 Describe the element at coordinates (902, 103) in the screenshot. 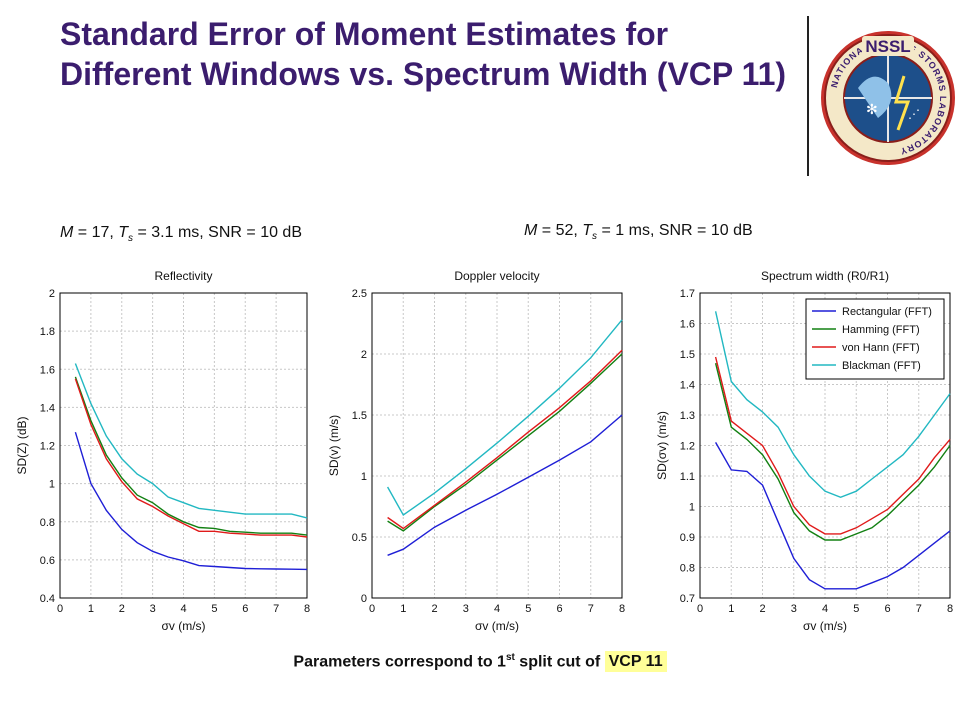

I see `lightning-icon` at that location.